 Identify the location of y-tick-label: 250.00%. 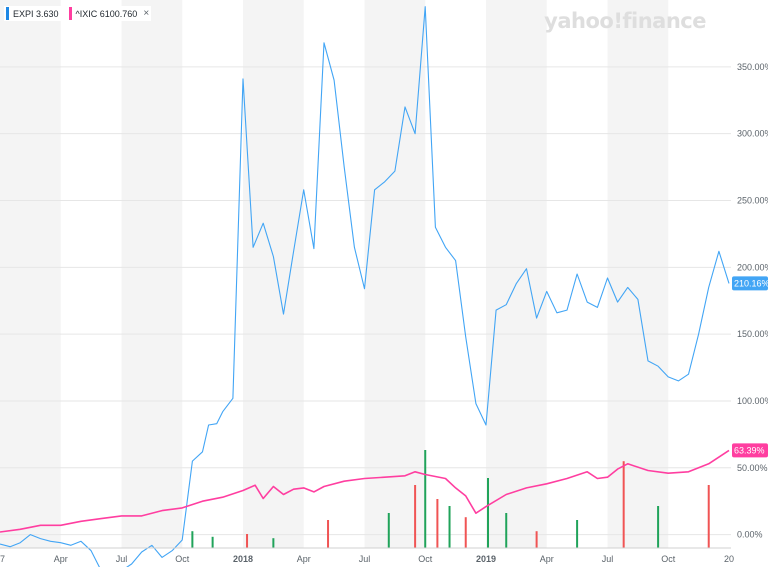
(752, 200).